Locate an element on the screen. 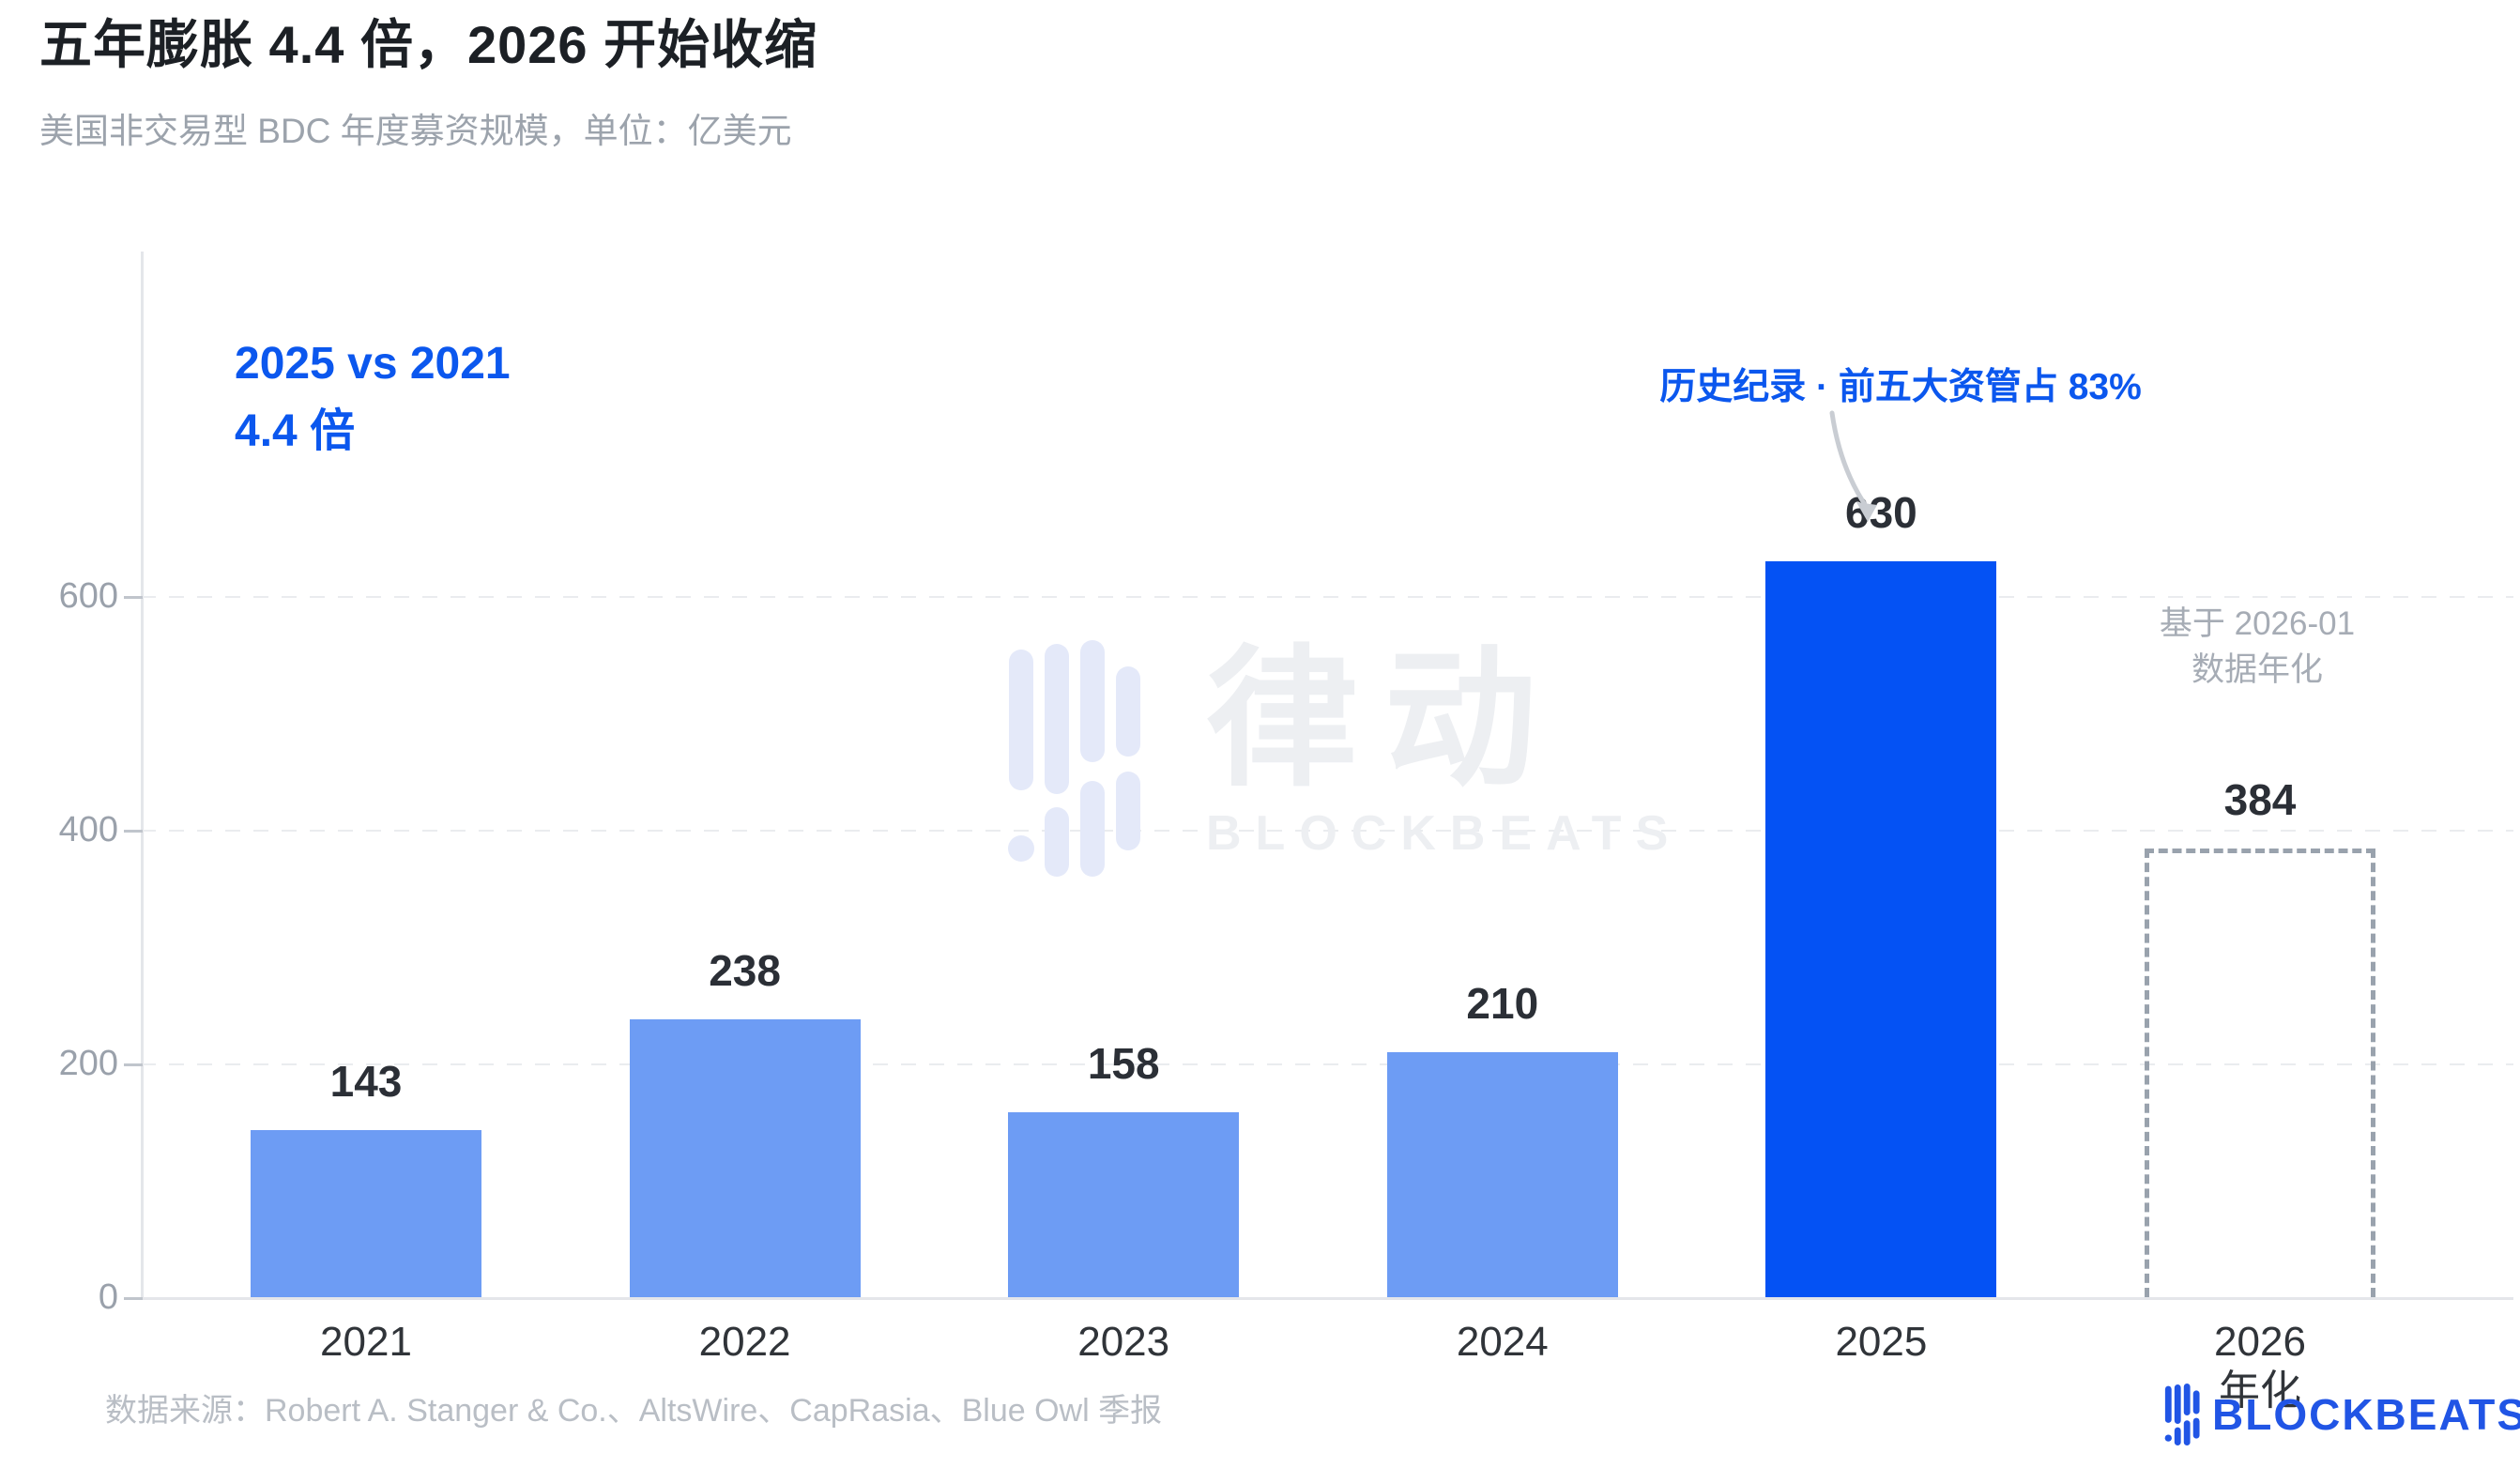 The height and width of the screenshot is (1468, 2520). x-label-2021: 2021 is located at coordinates (366, 1343).